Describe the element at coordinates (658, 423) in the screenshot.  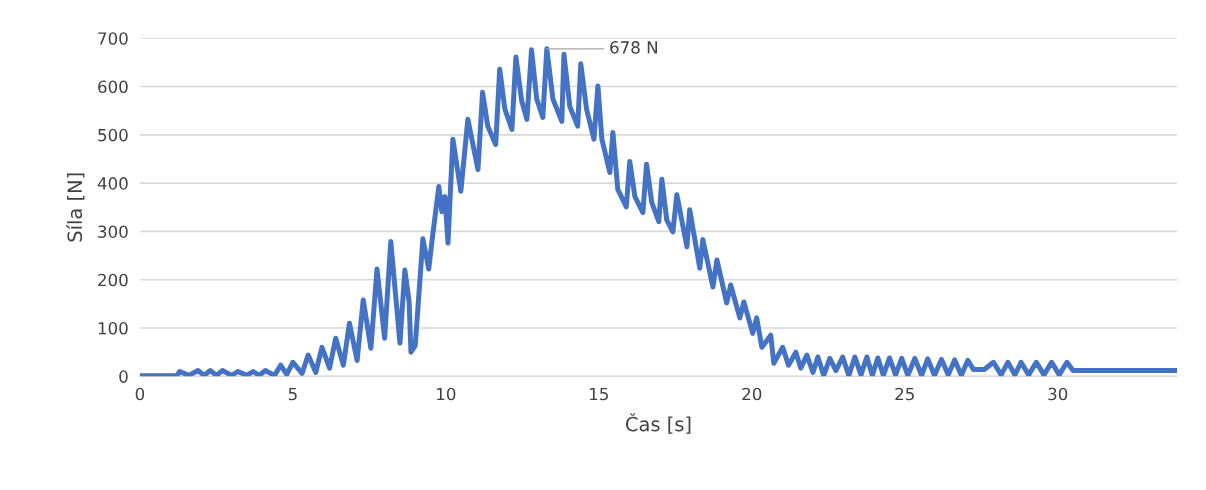
I see `x-axis-title: Čas [s]` at that location.